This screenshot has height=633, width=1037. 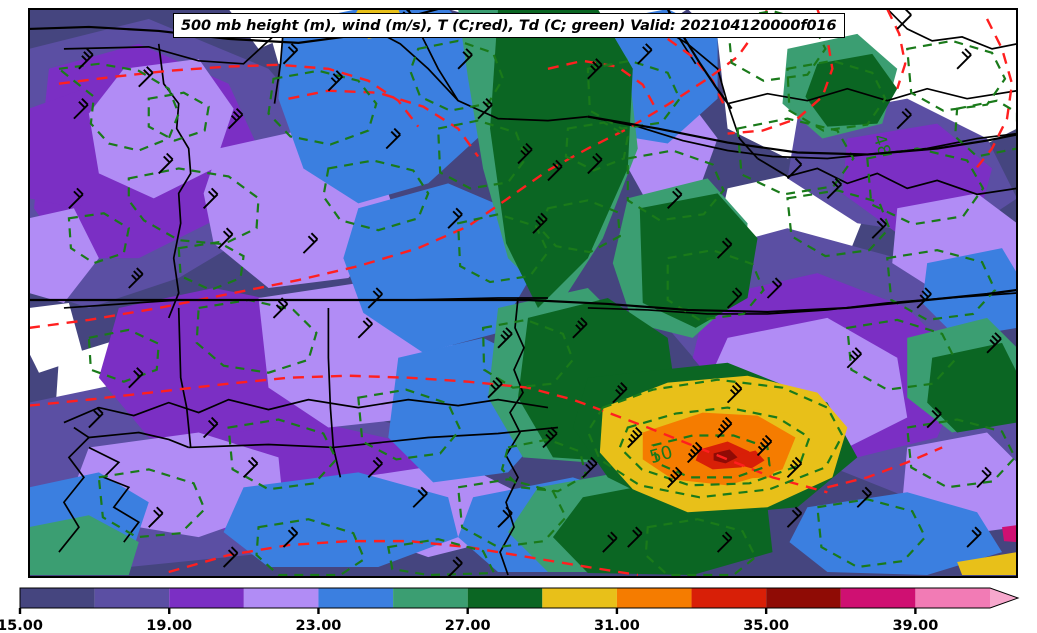 I want to click on colorbar-tick-label: 35.00, so click(x=766, y=625).